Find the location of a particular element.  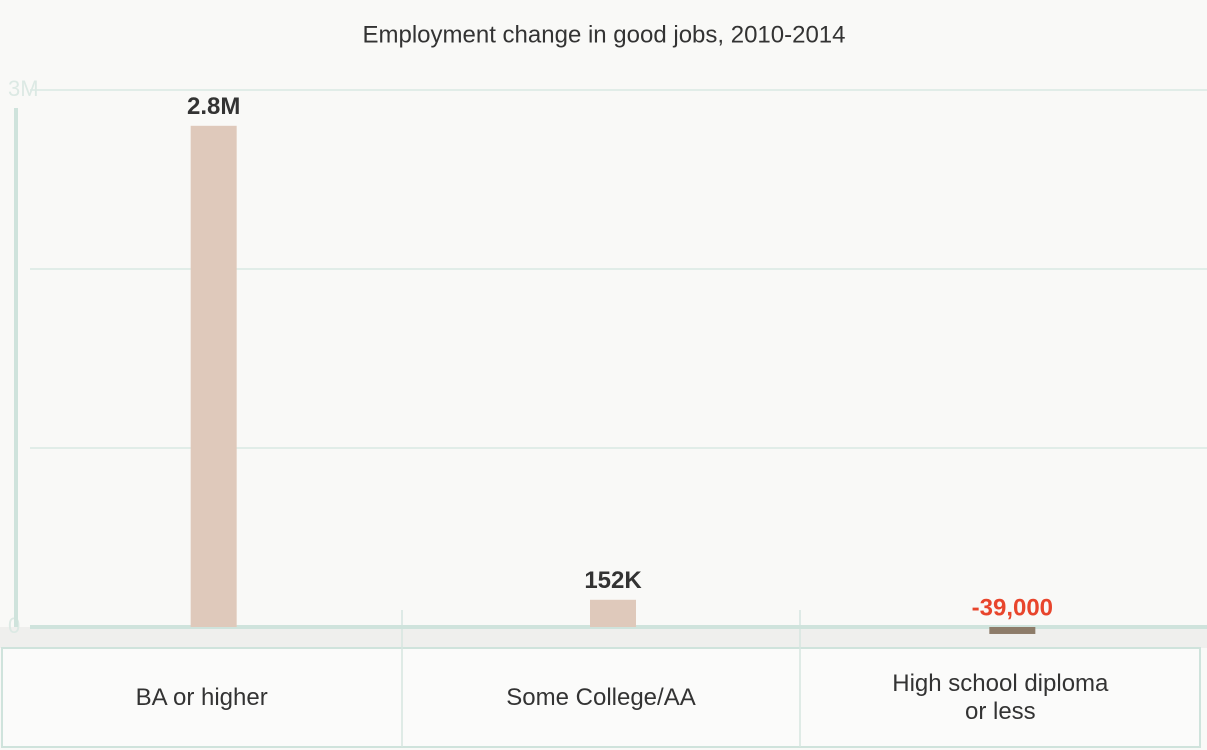

x-tick-label: BA or higher is located at coordinates (201, 697).